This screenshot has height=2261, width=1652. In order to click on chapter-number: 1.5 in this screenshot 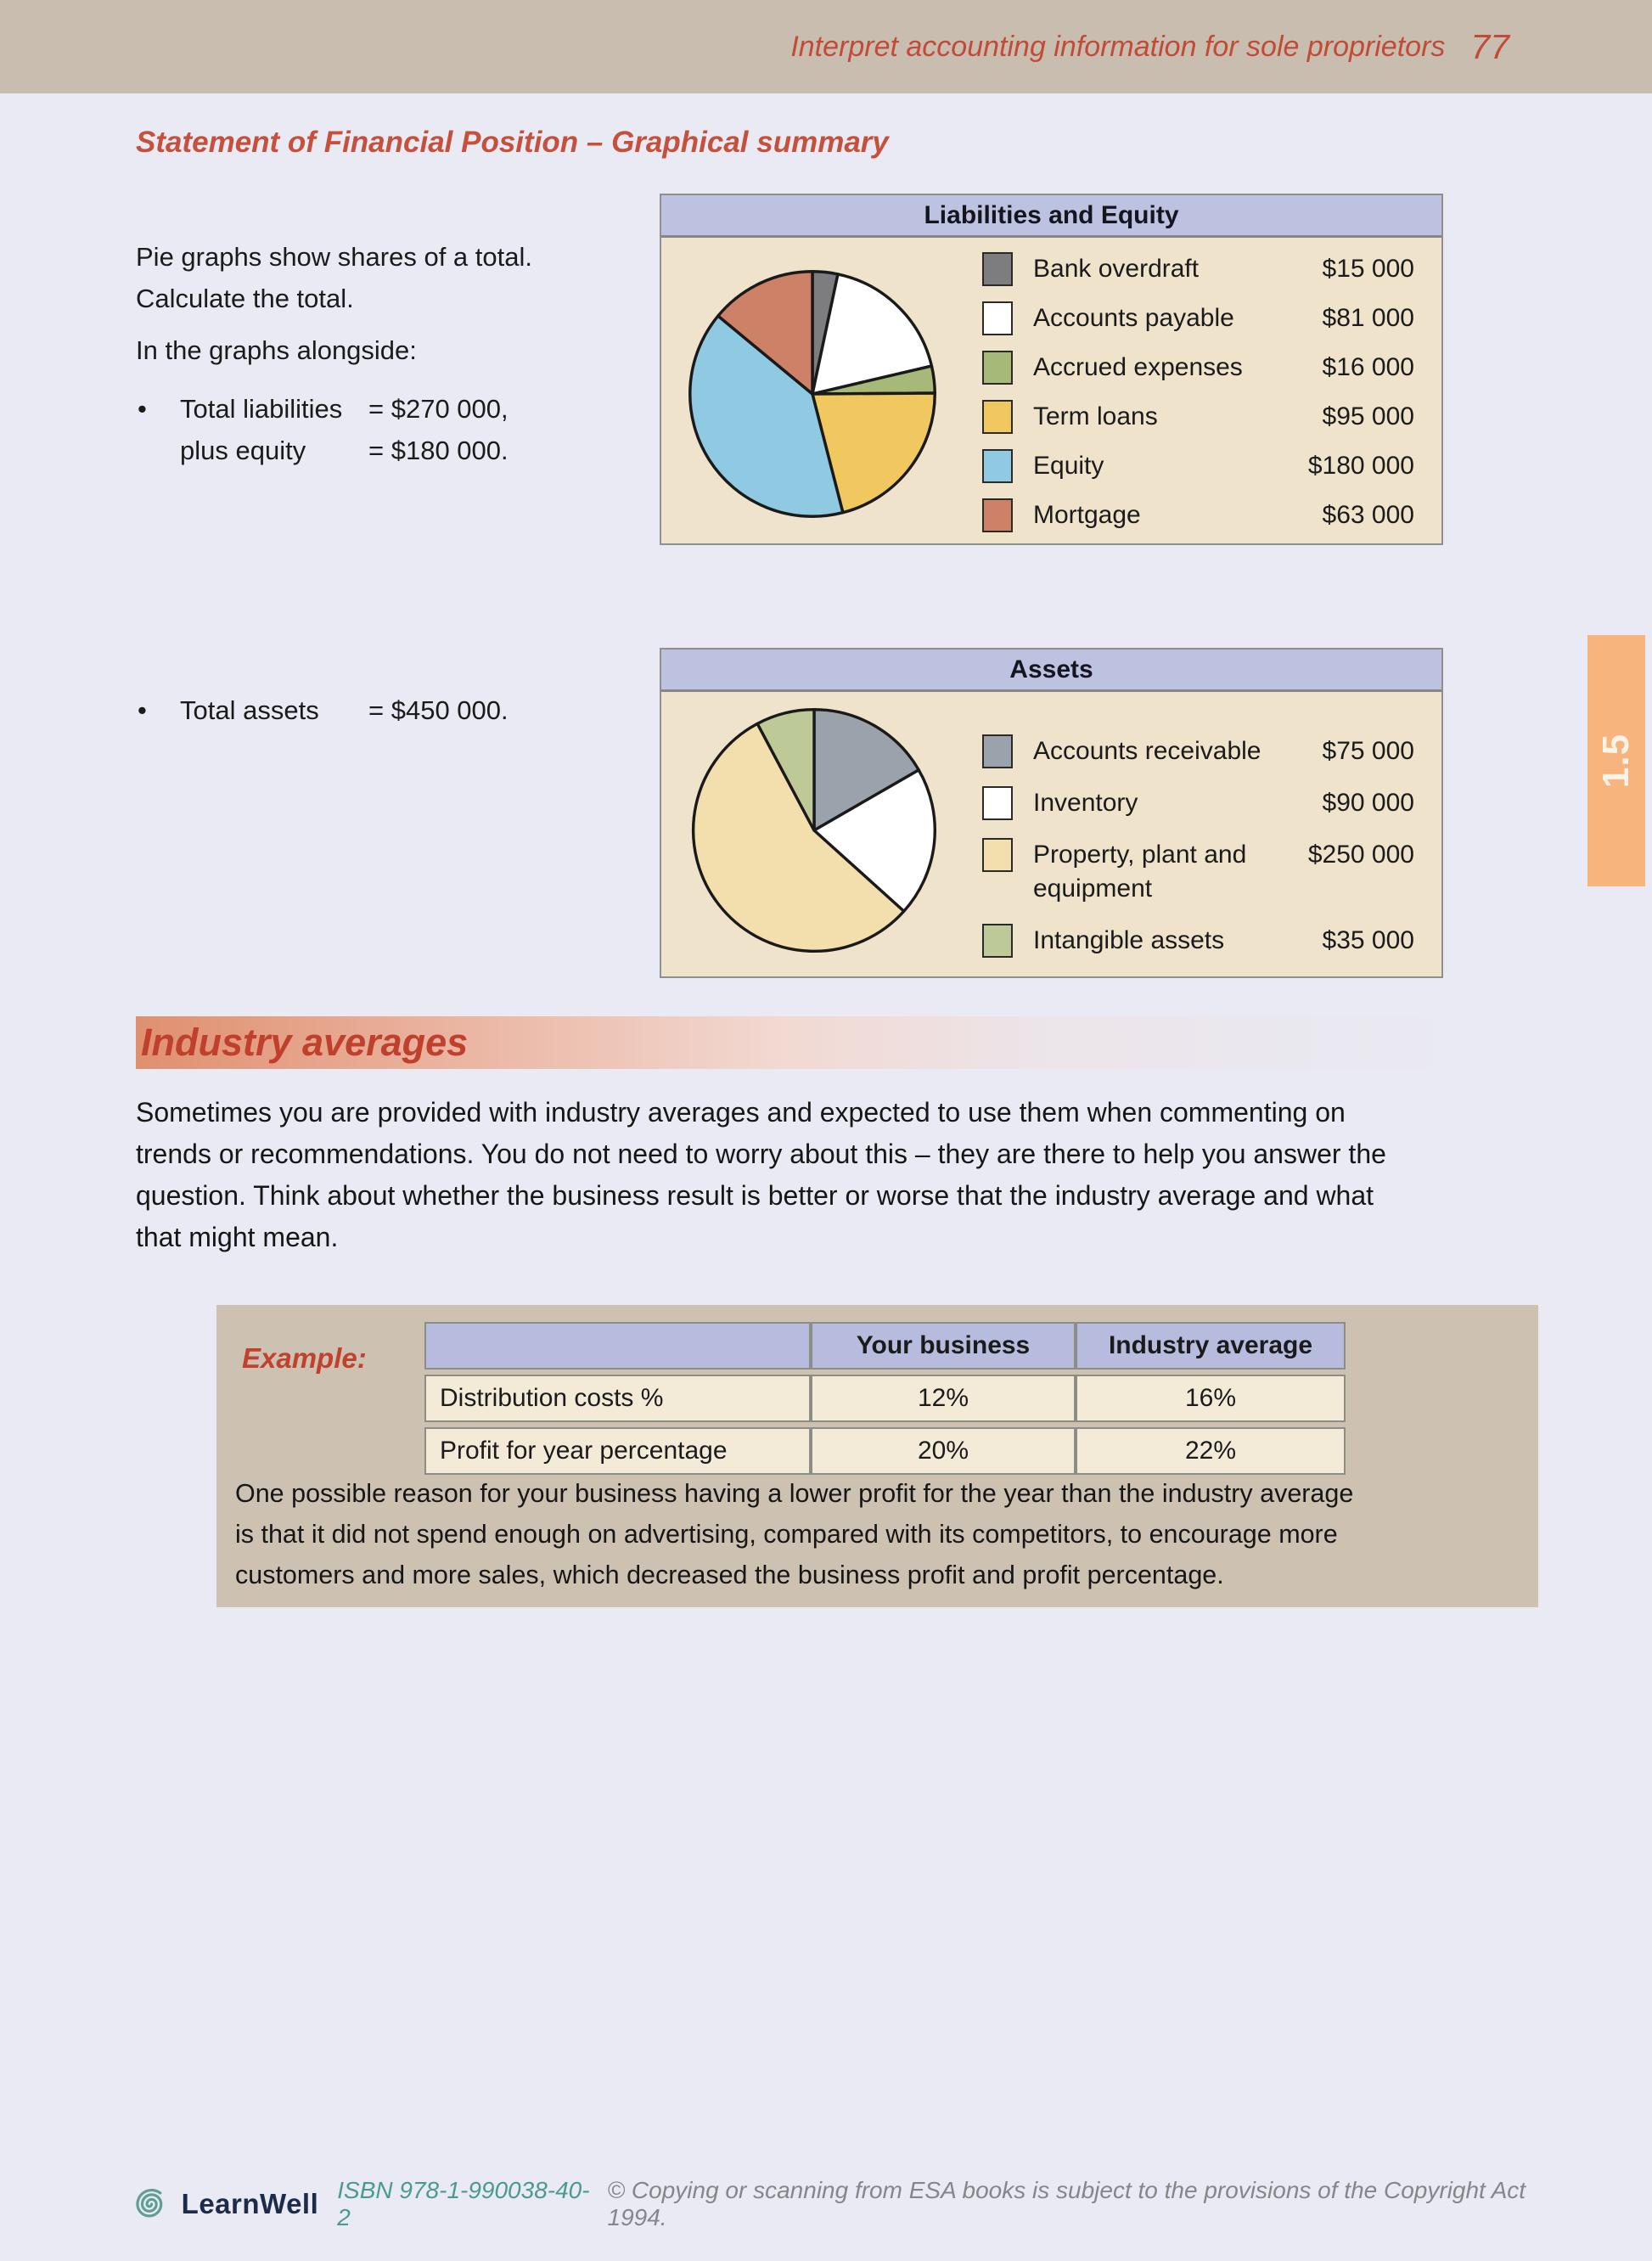, I will do `click(1615, 761)`.